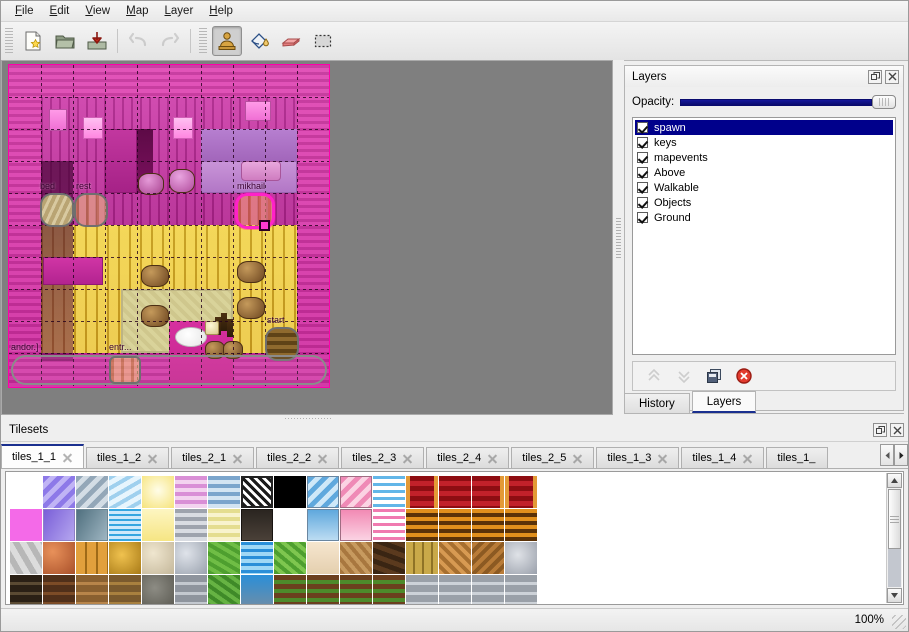 This screenshot has width=909, height=632. What do you see at coordinates (128, 457) in the screenshot?
I see `tileset-tab-tiles_1_2: tiles_1_2` at bounding box center [128, 457].